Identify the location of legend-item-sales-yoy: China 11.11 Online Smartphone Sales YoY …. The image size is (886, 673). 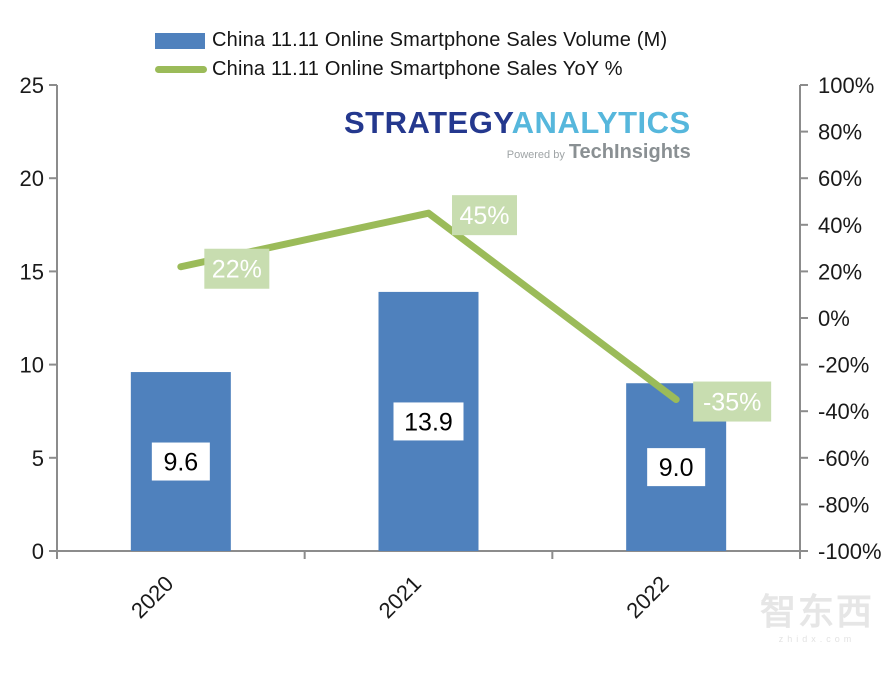
(411, 69).